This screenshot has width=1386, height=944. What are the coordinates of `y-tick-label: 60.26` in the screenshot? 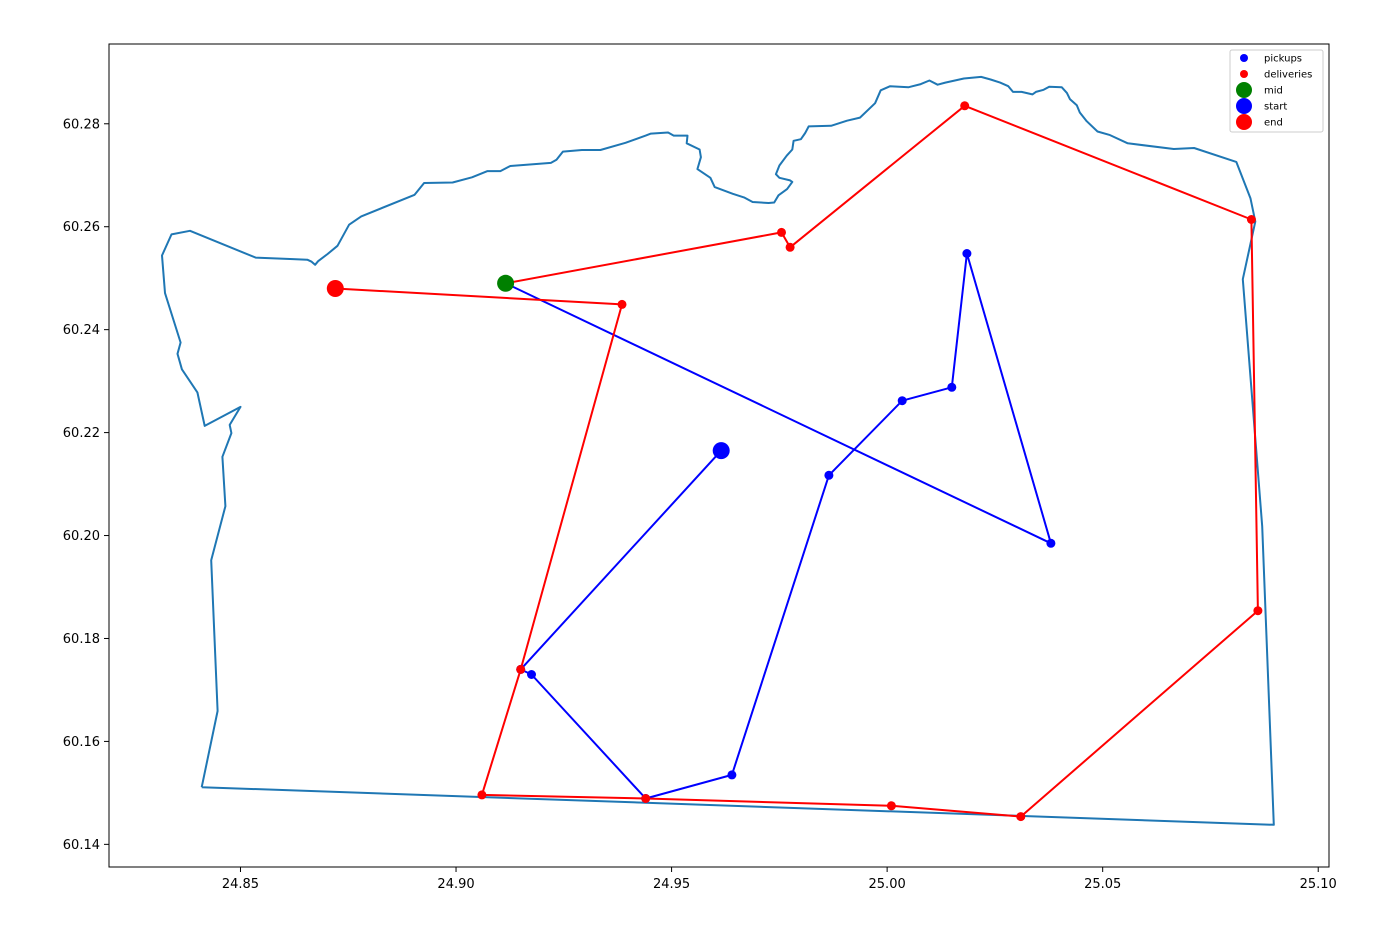 It's located at (81, 227).